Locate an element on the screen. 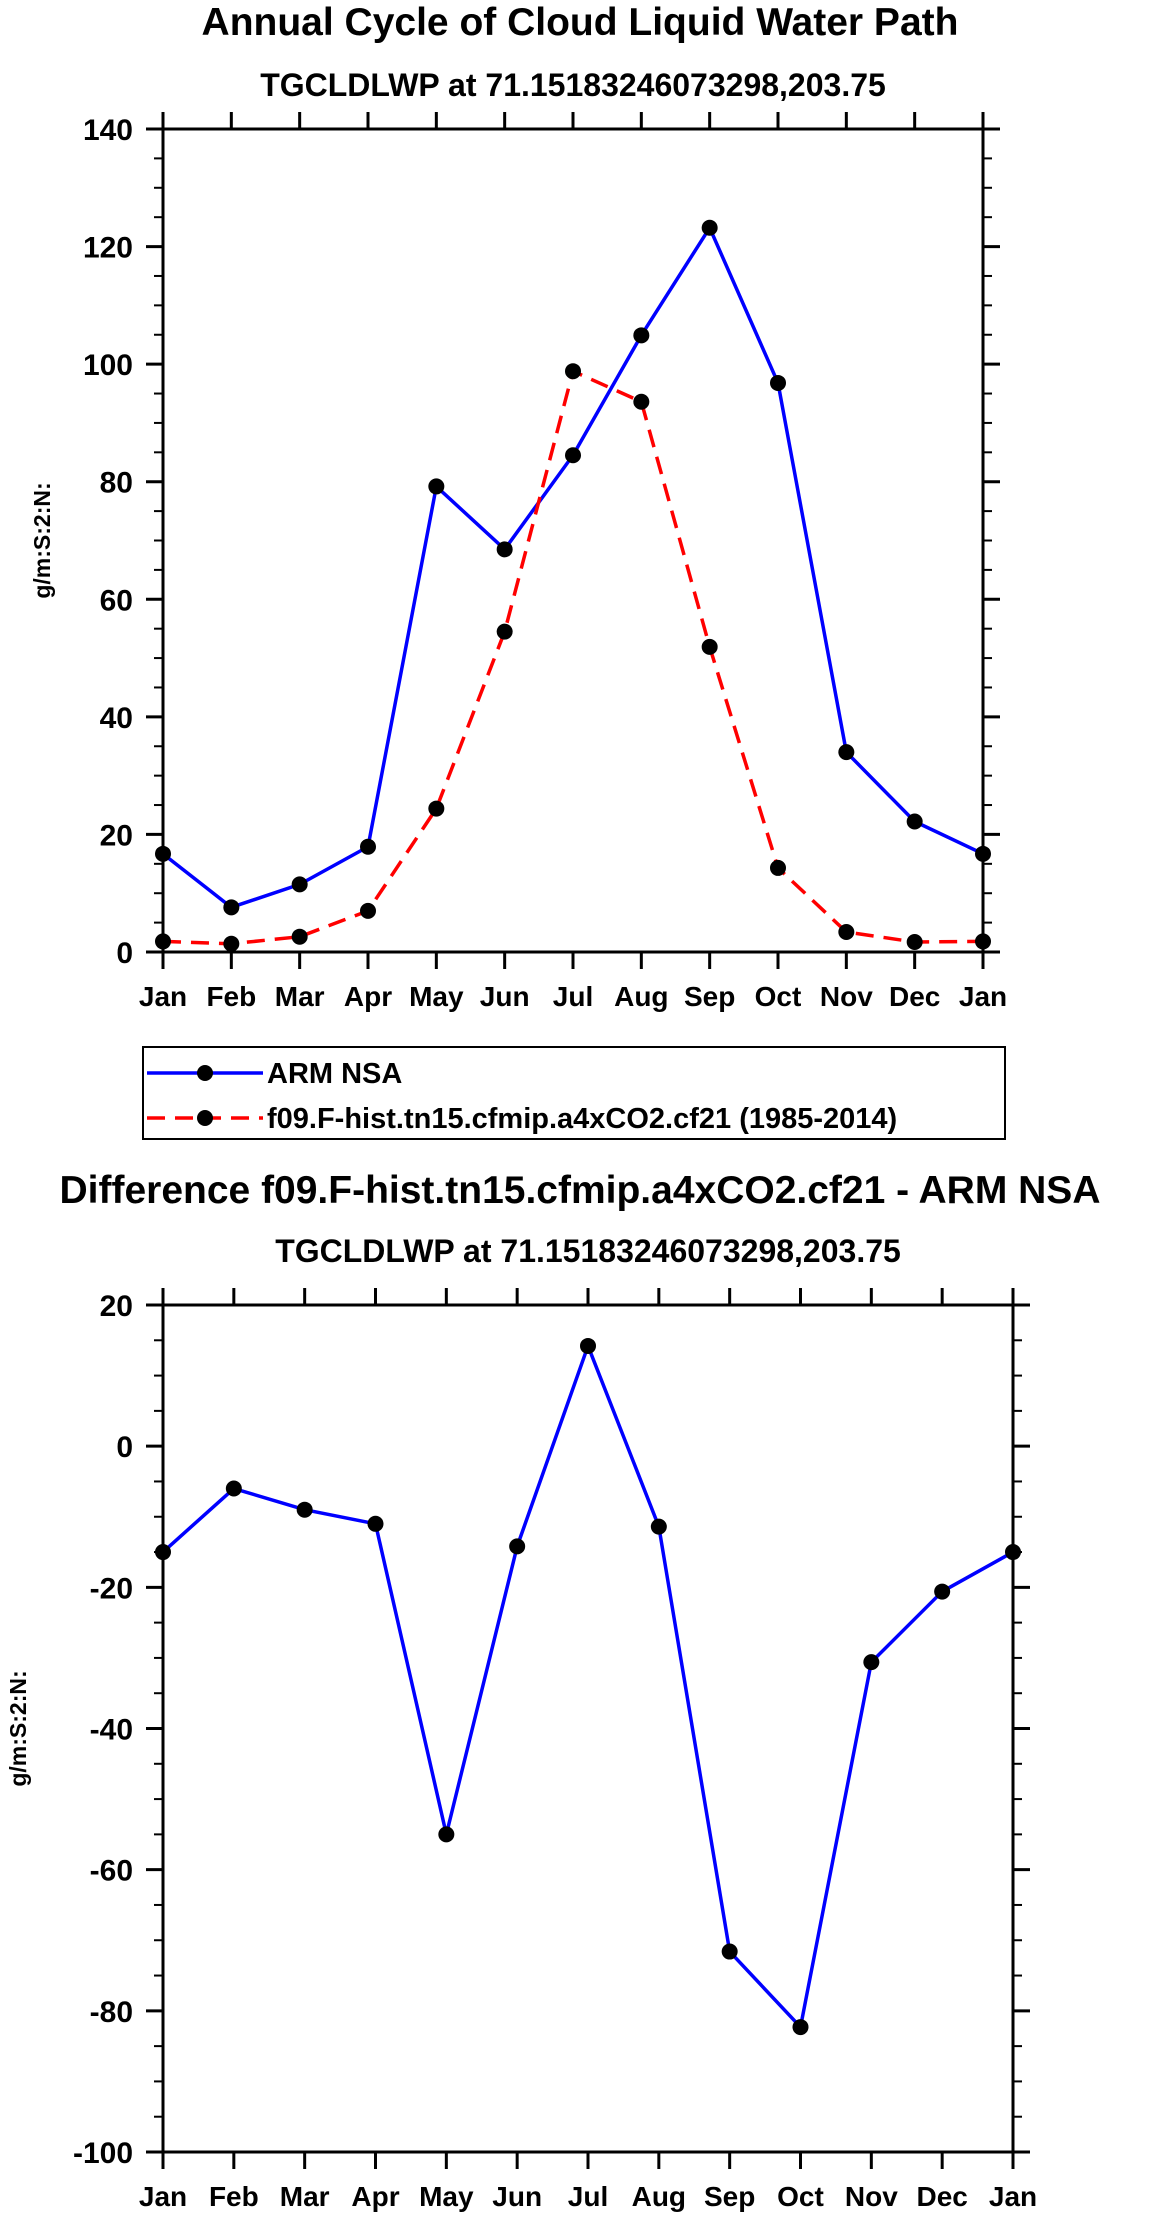  y-tick-label: 140 is located at coordinates (108, 130).